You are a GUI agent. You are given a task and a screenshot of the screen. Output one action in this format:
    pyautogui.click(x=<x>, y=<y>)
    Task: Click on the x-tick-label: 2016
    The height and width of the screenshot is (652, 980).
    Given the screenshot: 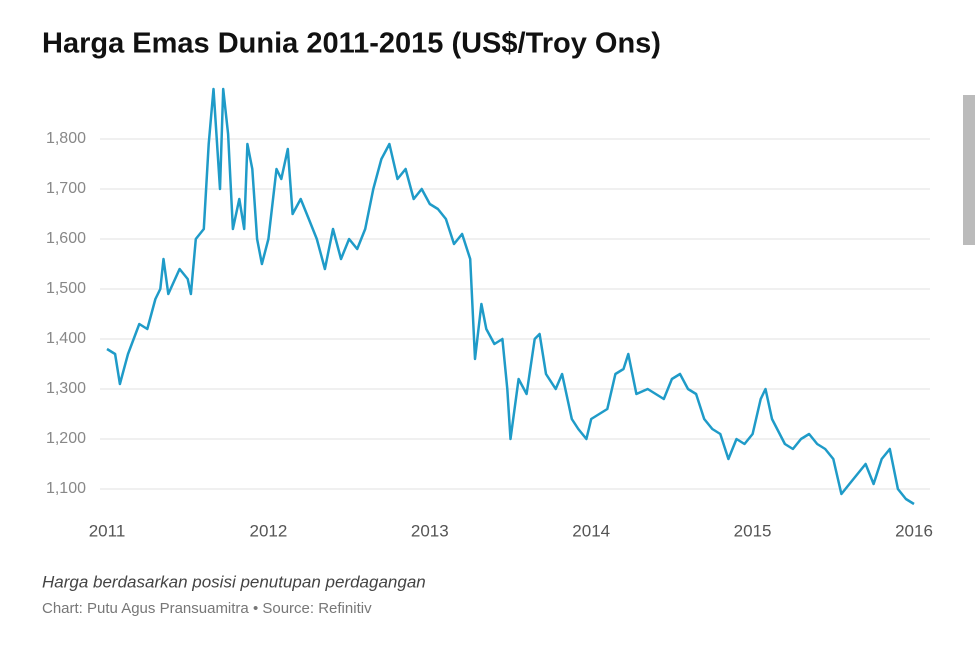 What is the action you would take?
    pyautogui.click(x=914, y=530)
    